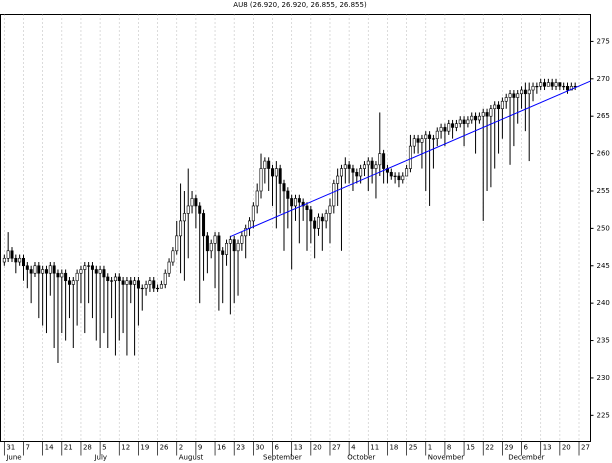  What do you see at coordinates (100, 458) in the screenshot?
I see `month-label: July` at bounding box center [100, 458].